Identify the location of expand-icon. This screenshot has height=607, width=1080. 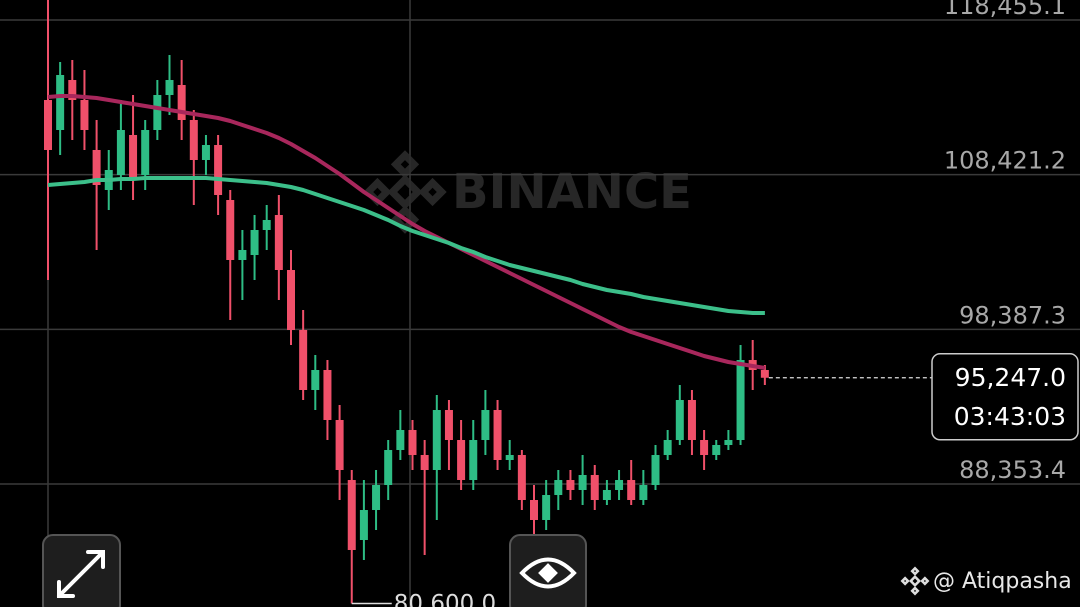
(81, 574).